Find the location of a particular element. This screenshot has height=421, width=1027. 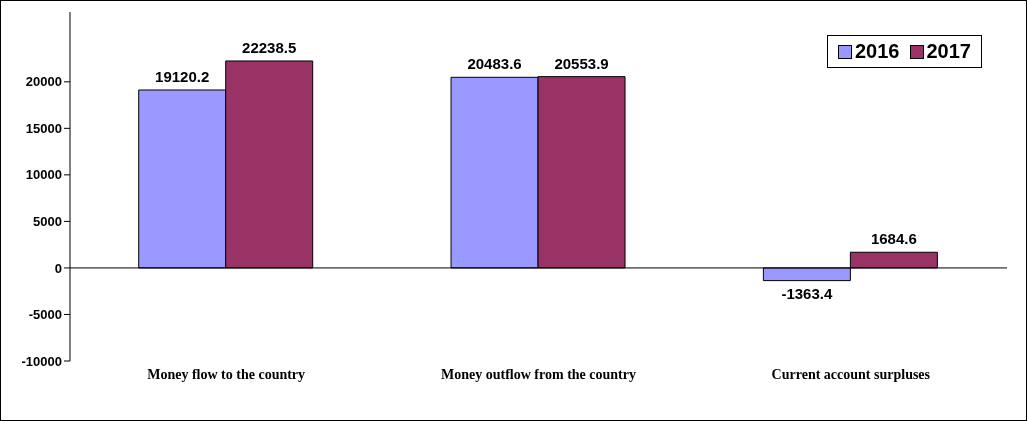

y-tick-label: -5000 is located at coordinates (45, 315).